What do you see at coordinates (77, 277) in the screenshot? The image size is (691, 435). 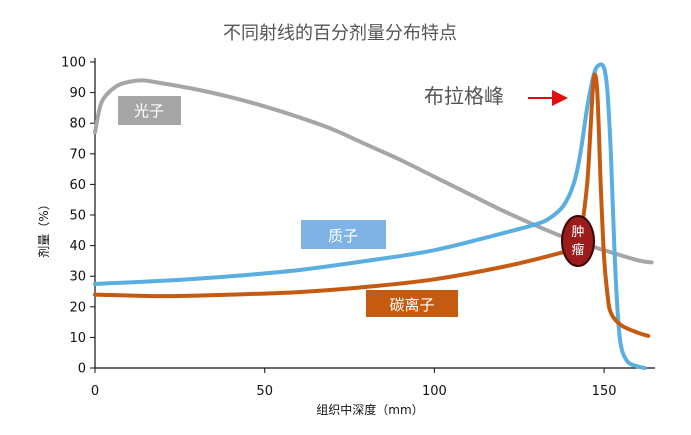 I see `y-tick-label: 30` at bounding box center [77, 277].